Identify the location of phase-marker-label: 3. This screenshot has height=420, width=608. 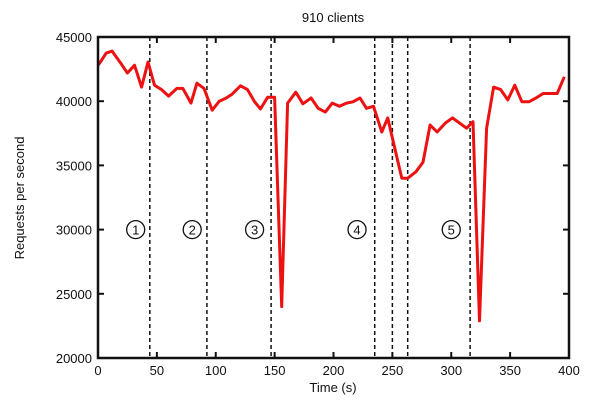
(254, 230).